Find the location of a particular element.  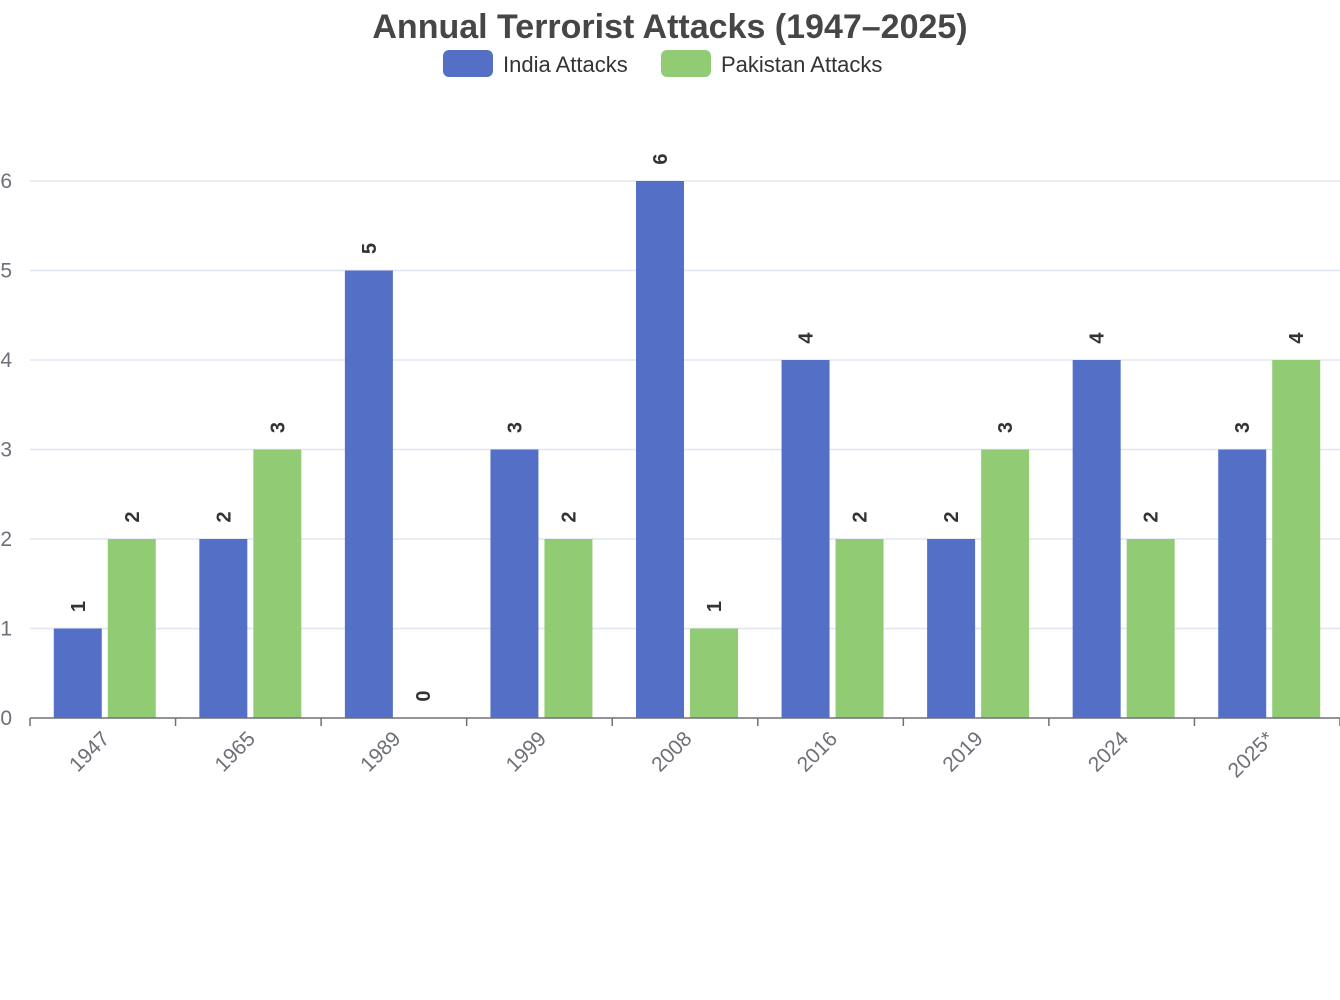

x-tick-label: 1999 is located at coordinates (526, 751).